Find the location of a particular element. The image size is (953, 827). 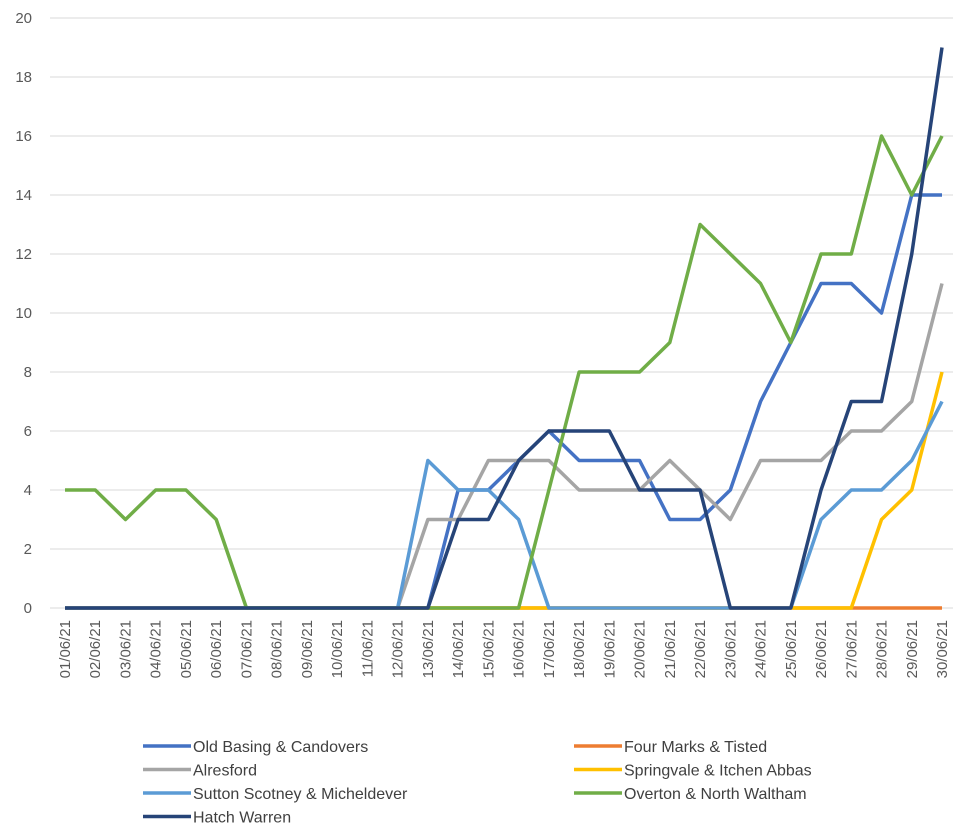

x-tick-label: 04/06/21 is located at coordinates (156, 649).